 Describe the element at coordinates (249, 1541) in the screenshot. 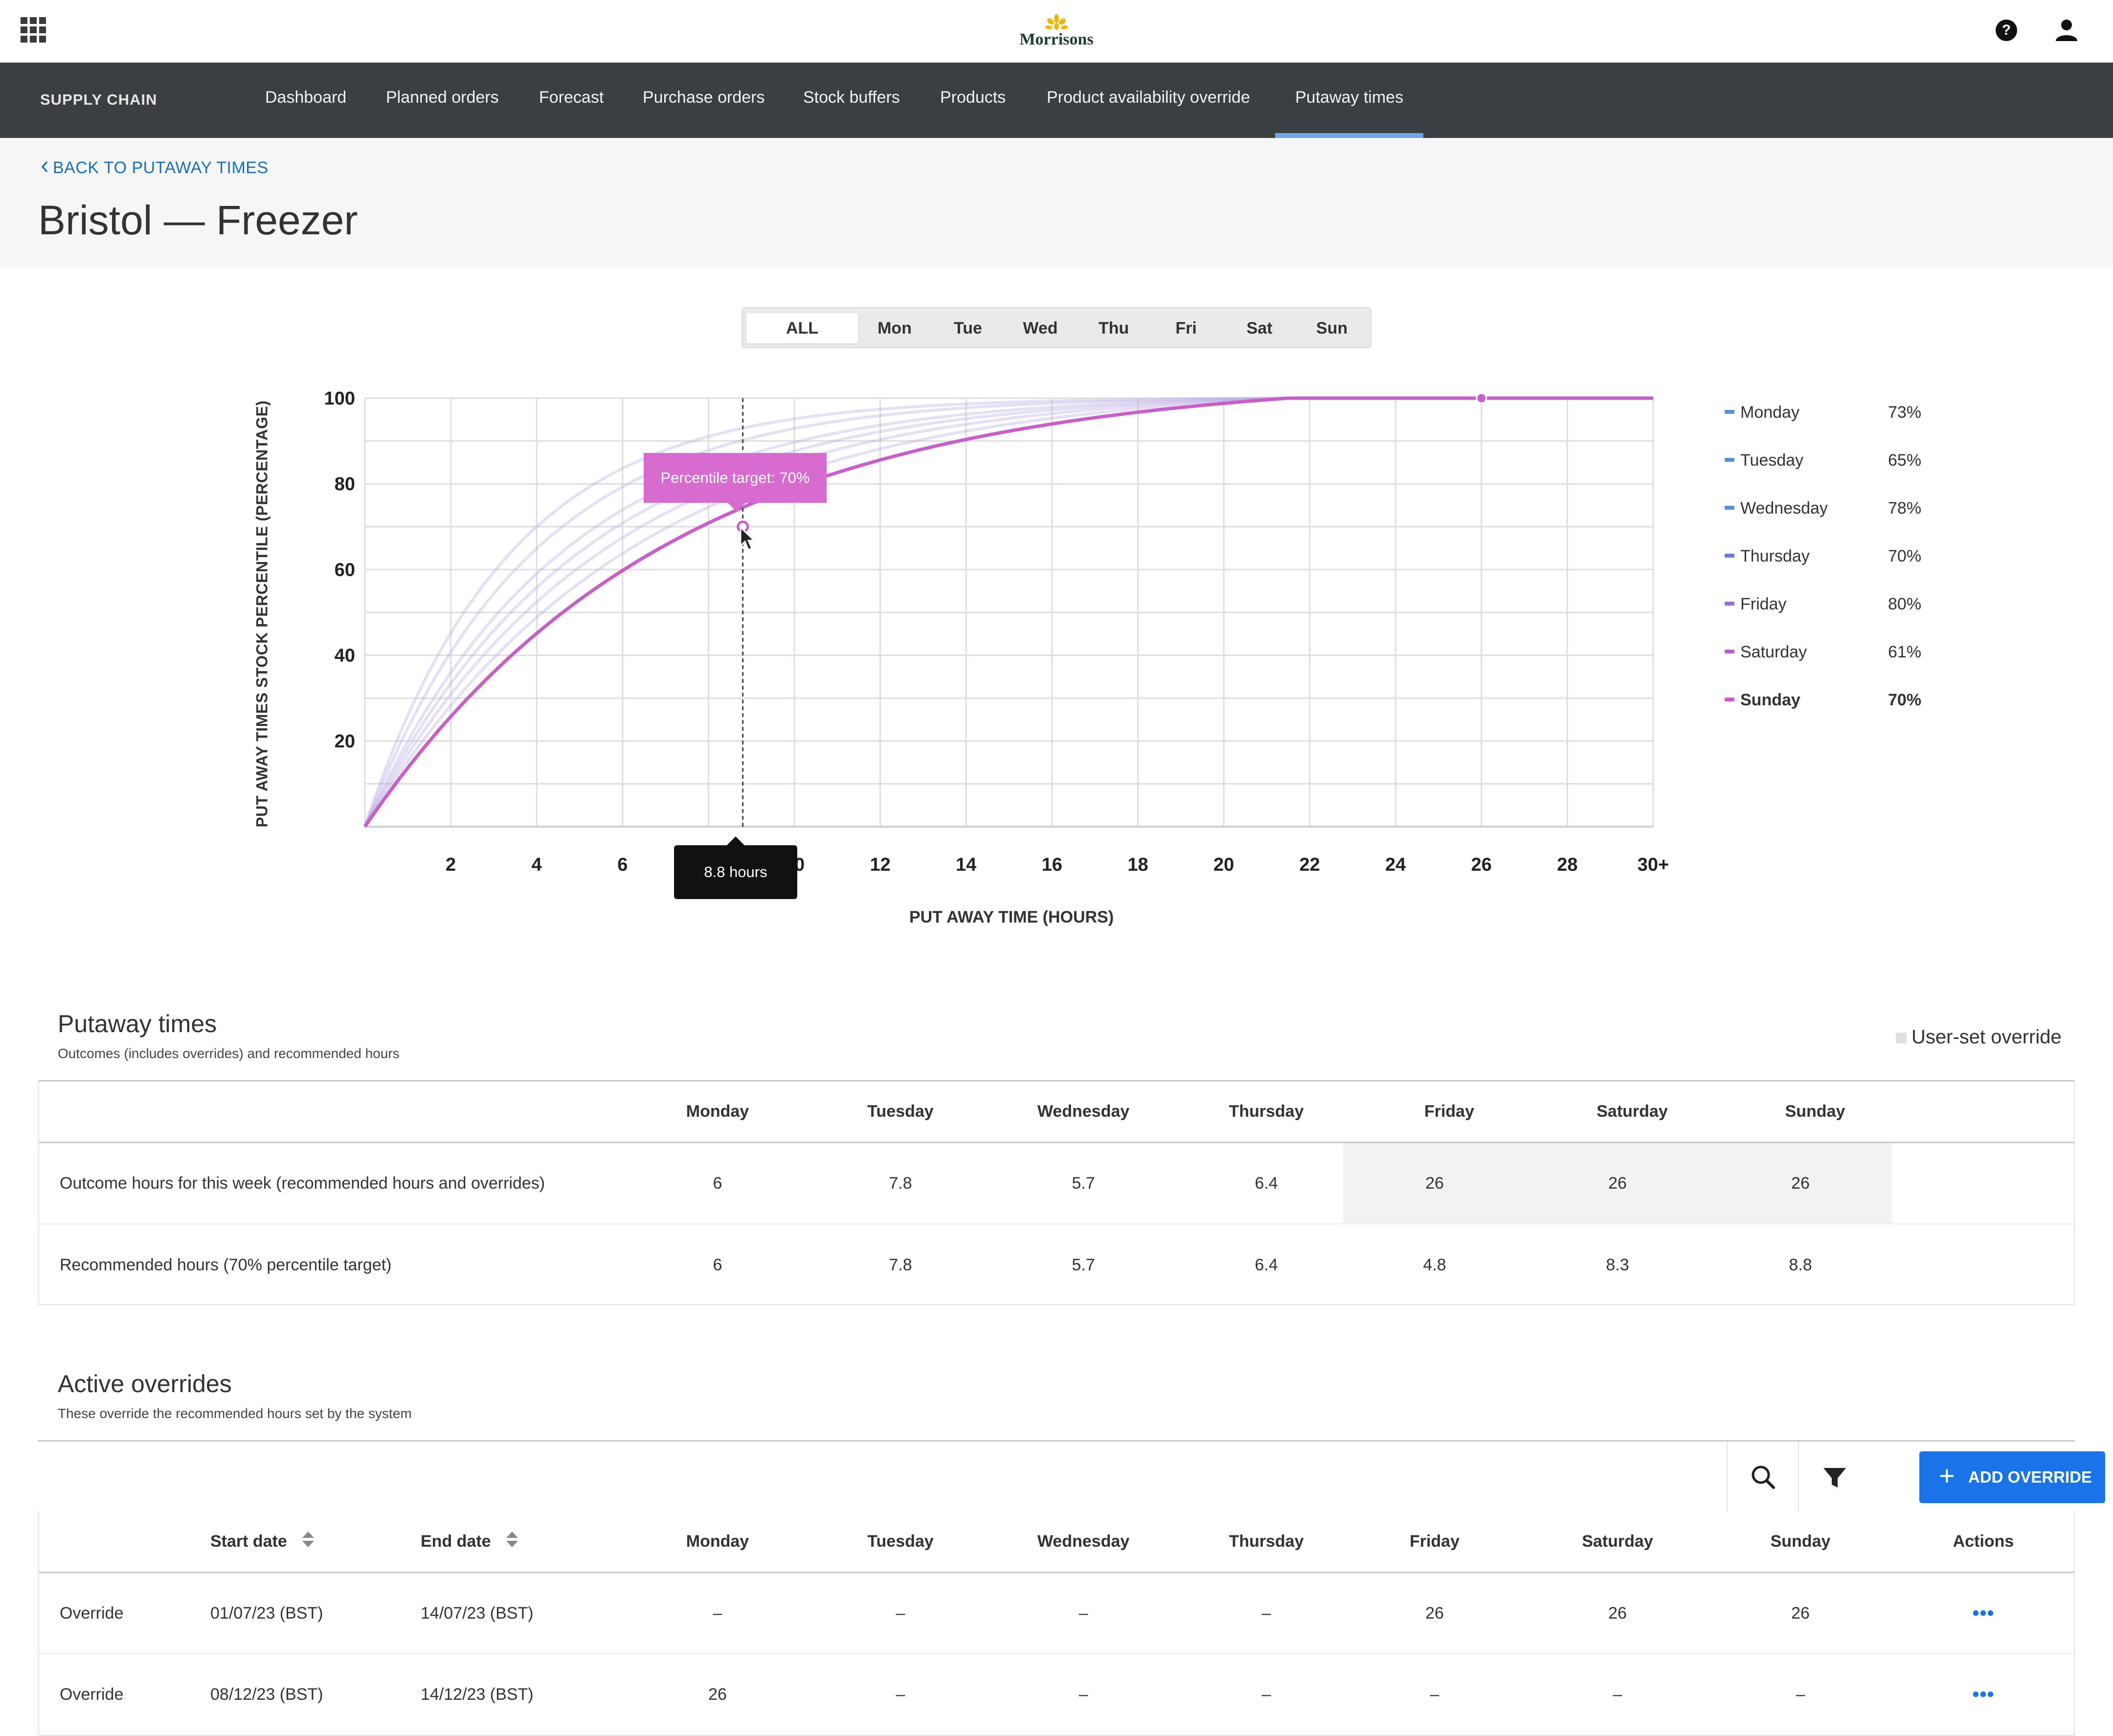

I see `column-header-label: Start date` at that location.